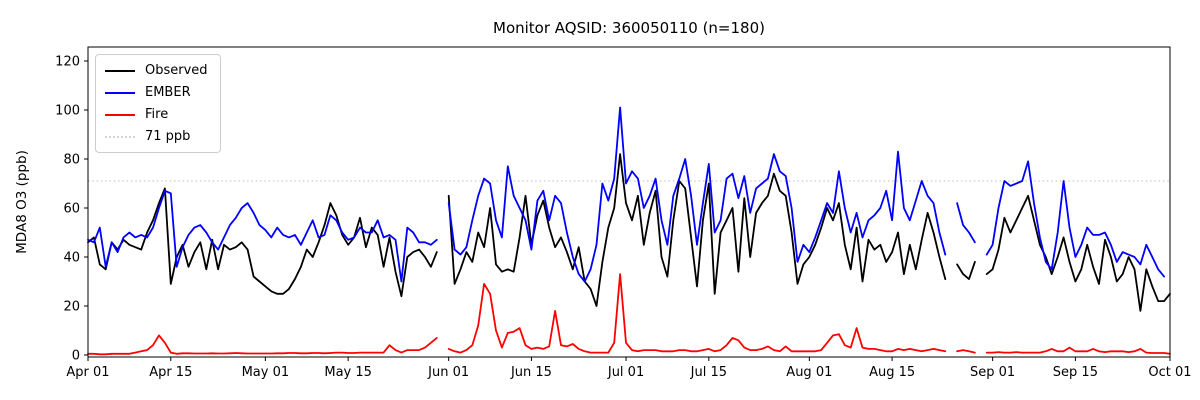 This screenshot has height=400, width=1200. I want to click on legend-item-71-ppb: 71 ppb, so click(156, 136).